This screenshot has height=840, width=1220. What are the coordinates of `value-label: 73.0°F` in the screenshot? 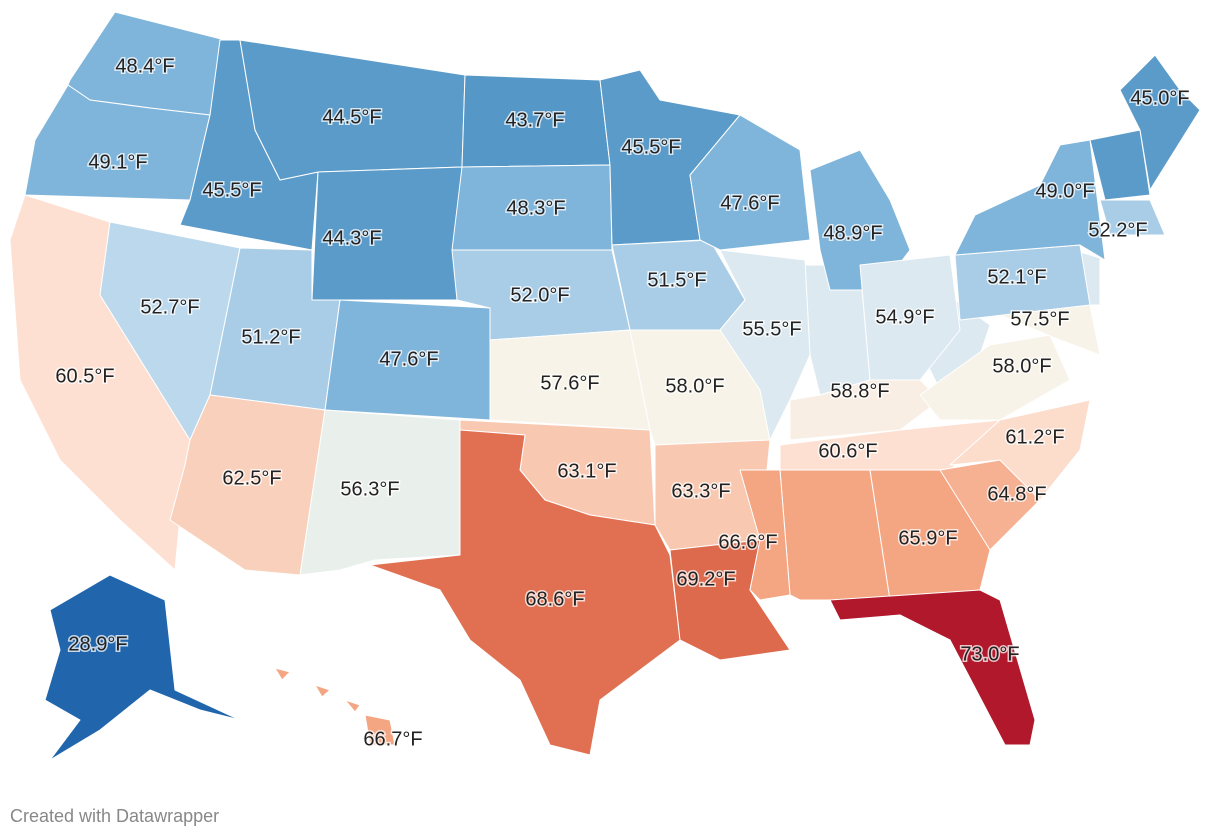 It's located at (989, 654).